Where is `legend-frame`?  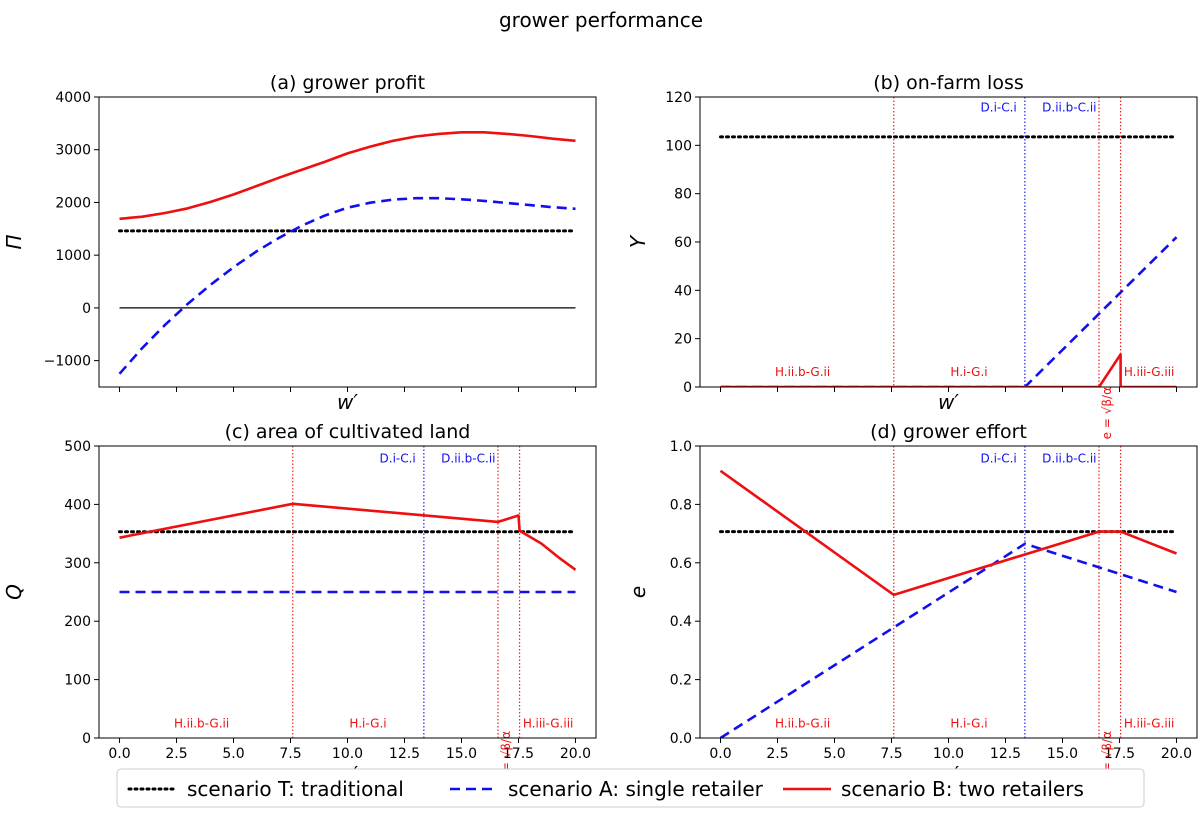 legend-frame is located at coordinates (630, 788).